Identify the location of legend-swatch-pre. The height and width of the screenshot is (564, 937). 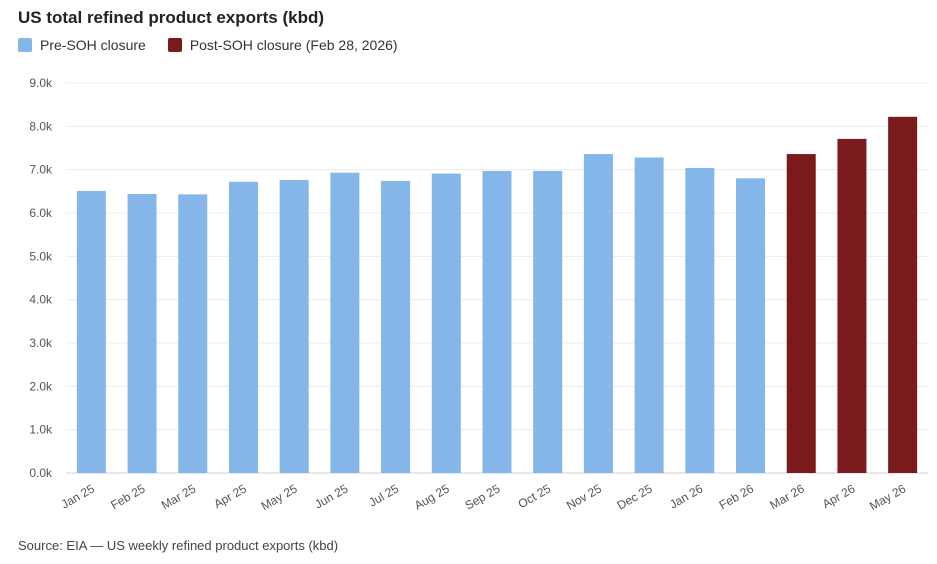
(25, 45).